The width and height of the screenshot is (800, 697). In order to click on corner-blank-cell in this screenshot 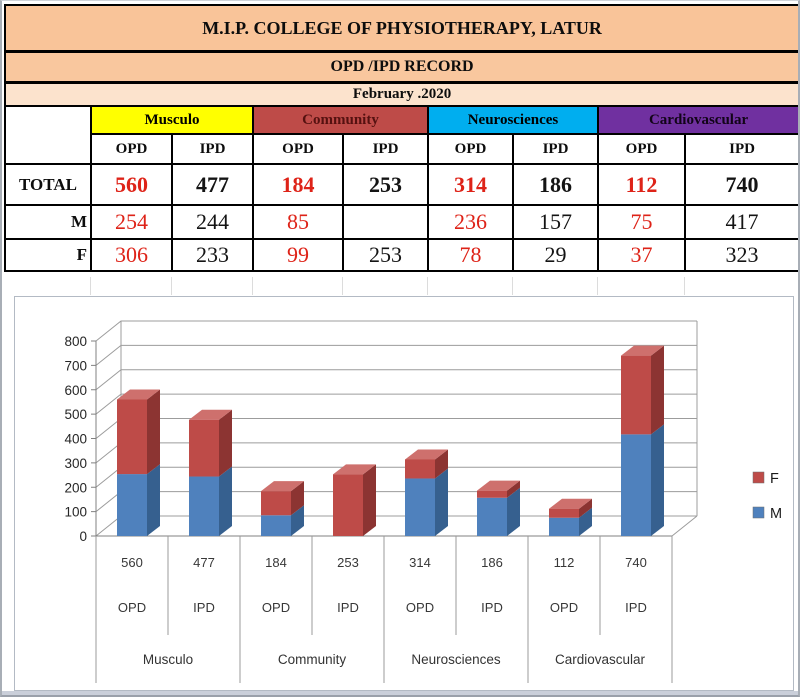, I will do `click(48, 135)`.